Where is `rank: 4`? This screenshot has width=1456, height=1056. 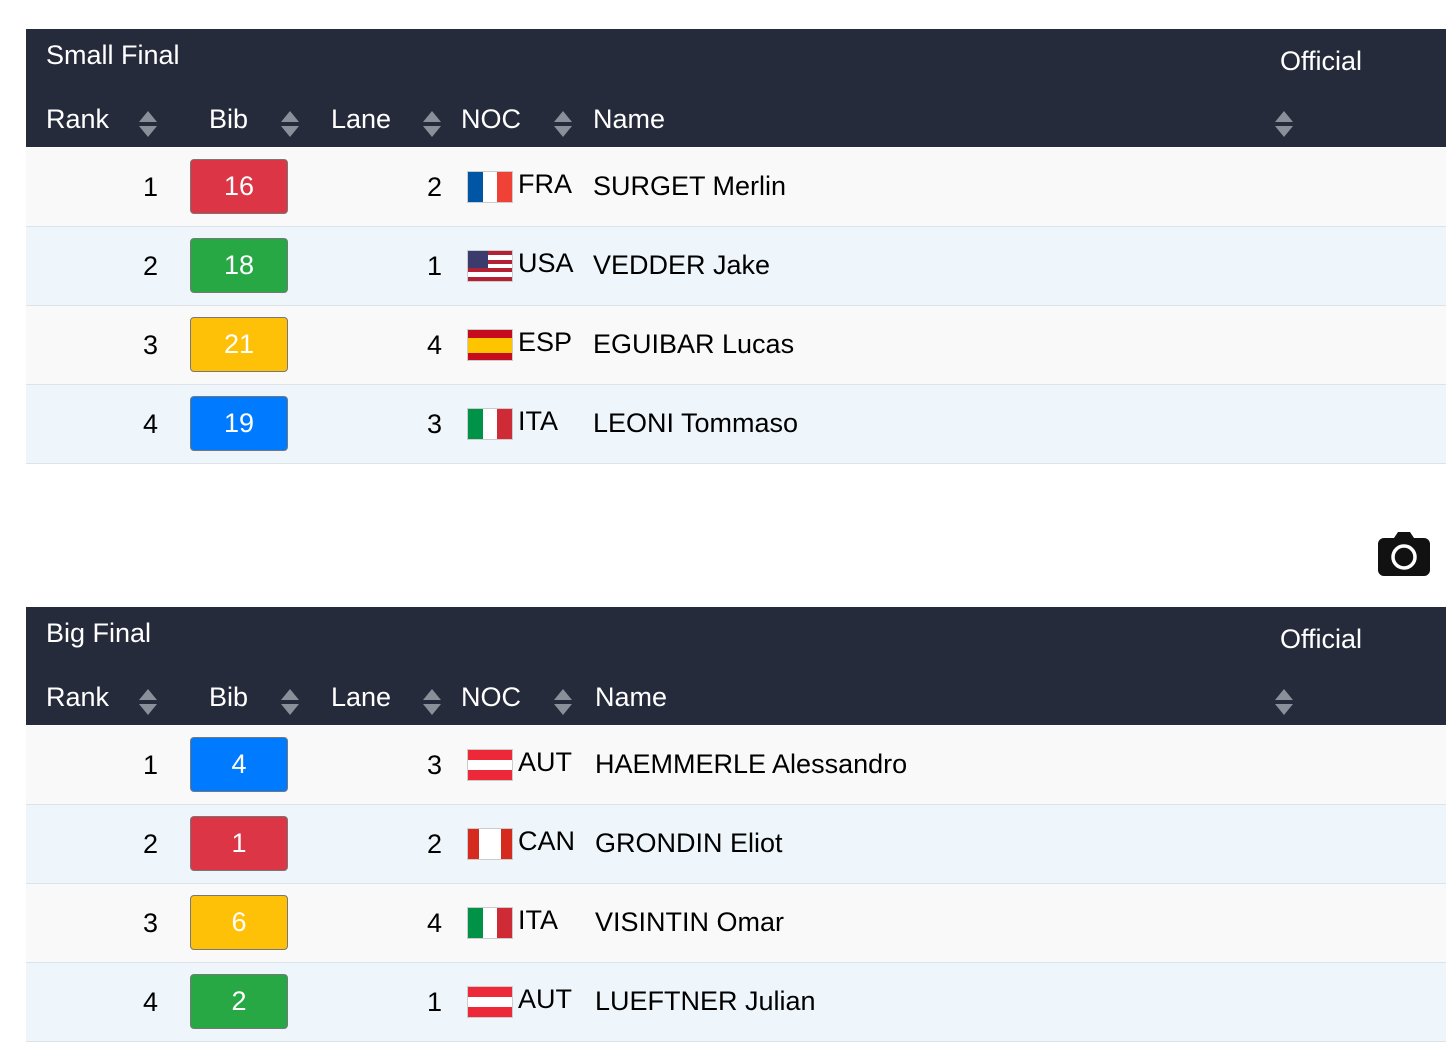
rank: 4 is located at coordinates (150, 424).